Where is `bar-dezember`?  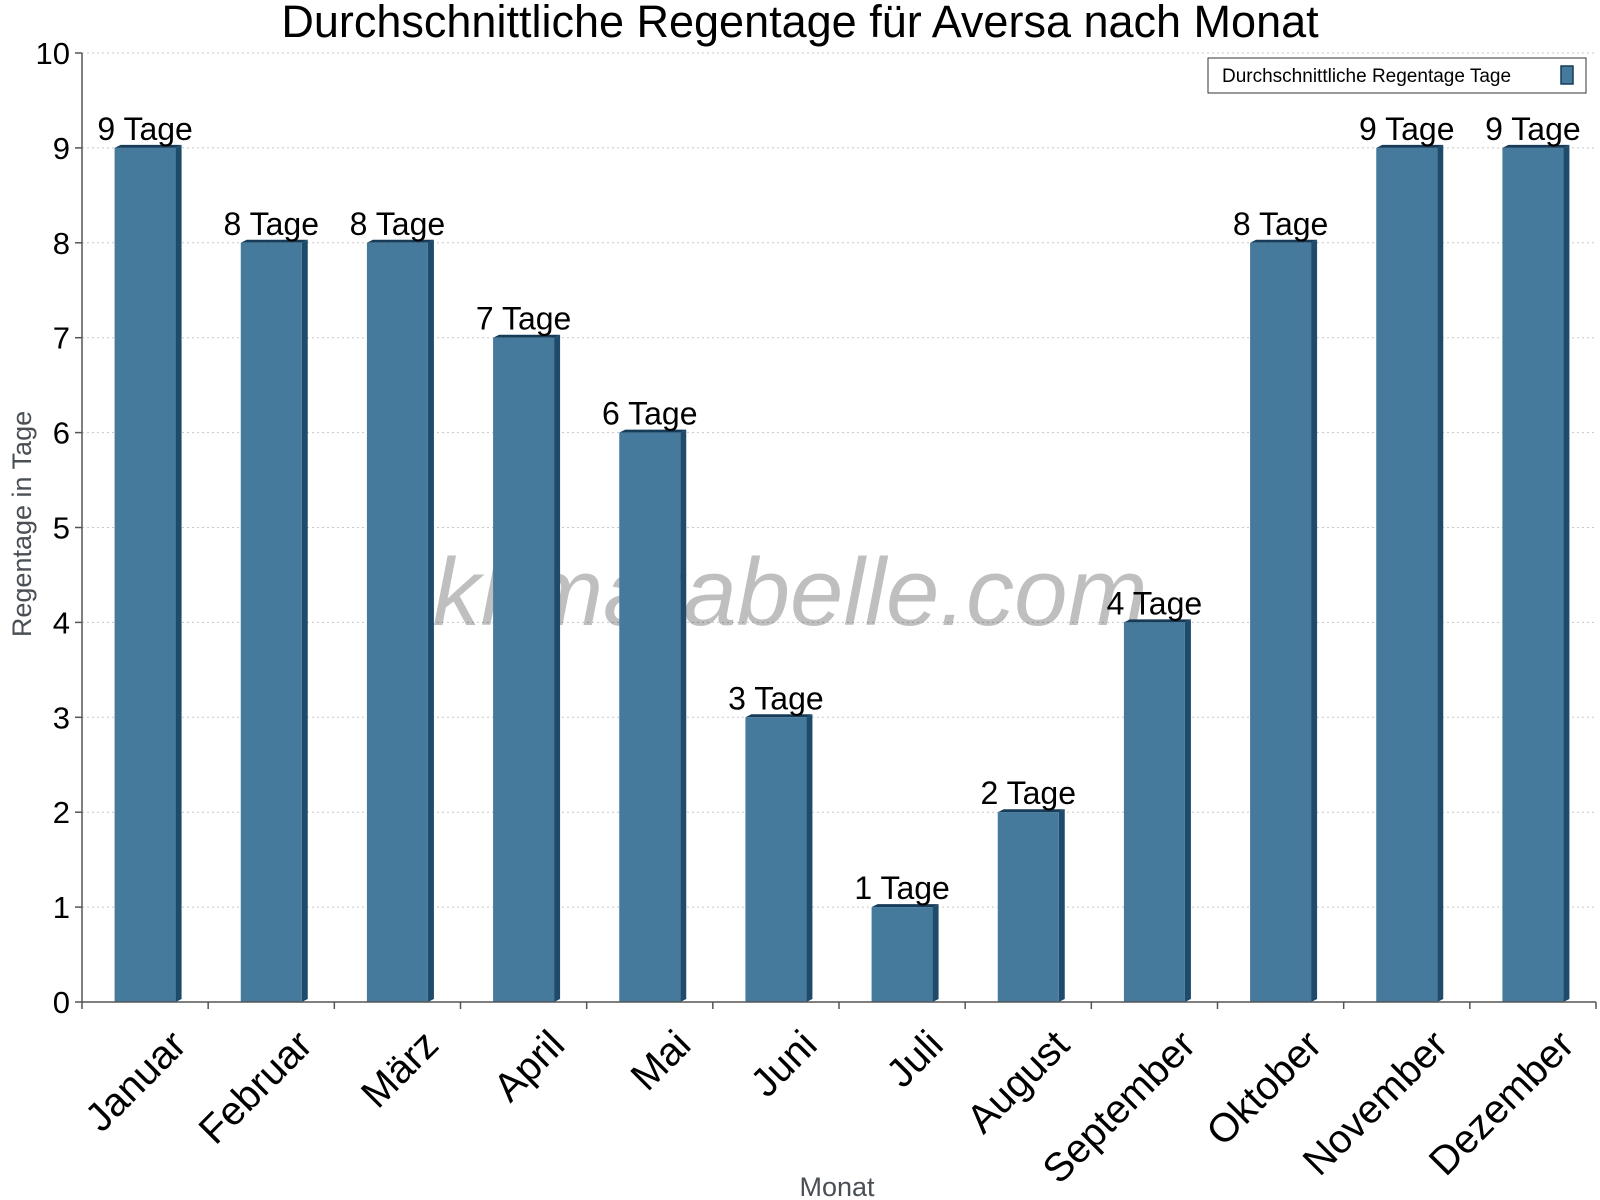
bar-dezember is located at coordinates (1533, 574).